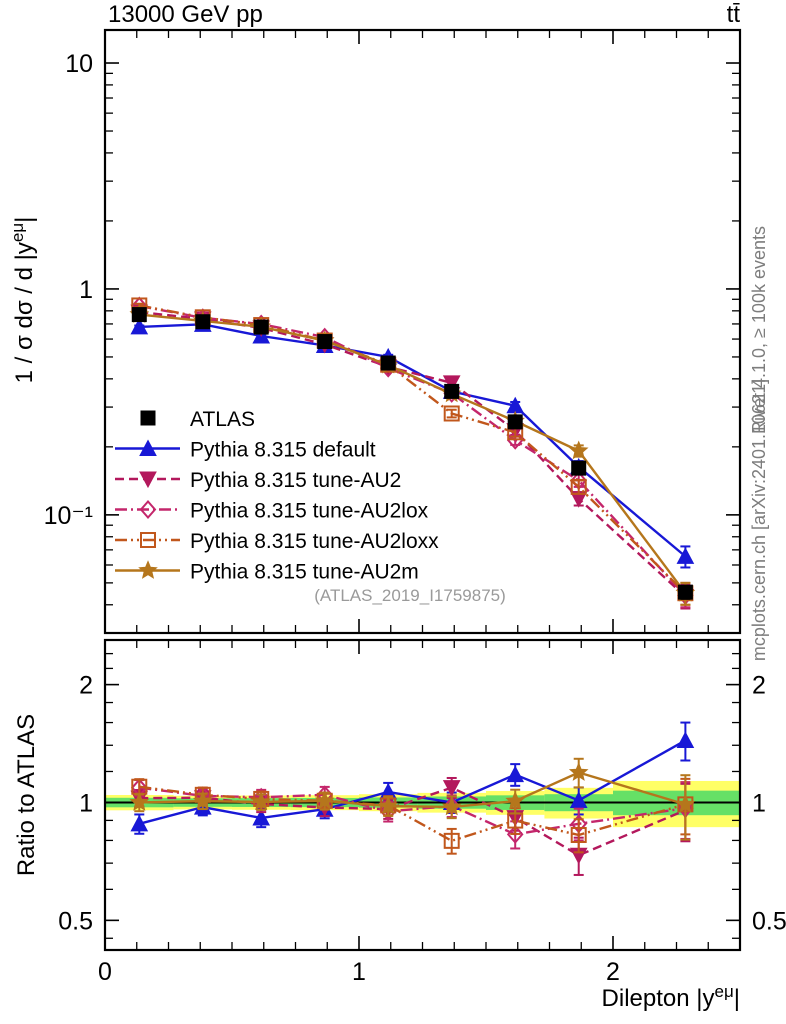  What do you see at coordinates (759, 803) in the screenshot?
I see `ratio-y-tick-label-right: 1` at bounding box center [759, 803].